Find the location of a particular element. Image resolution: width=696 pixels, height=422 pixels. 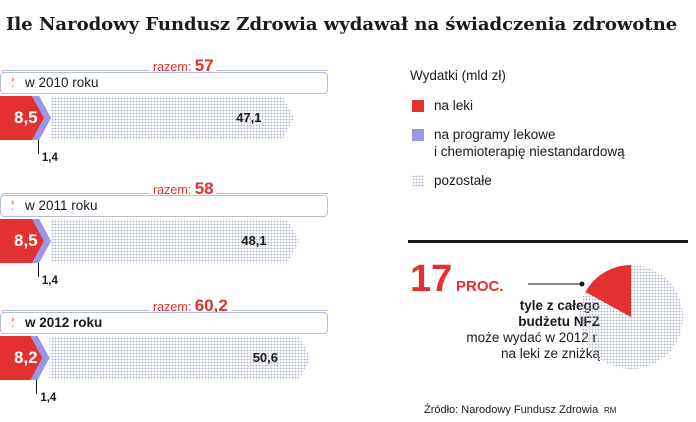

legend-title: Wydatki (mld zł) is located at coordinates (458, 75).